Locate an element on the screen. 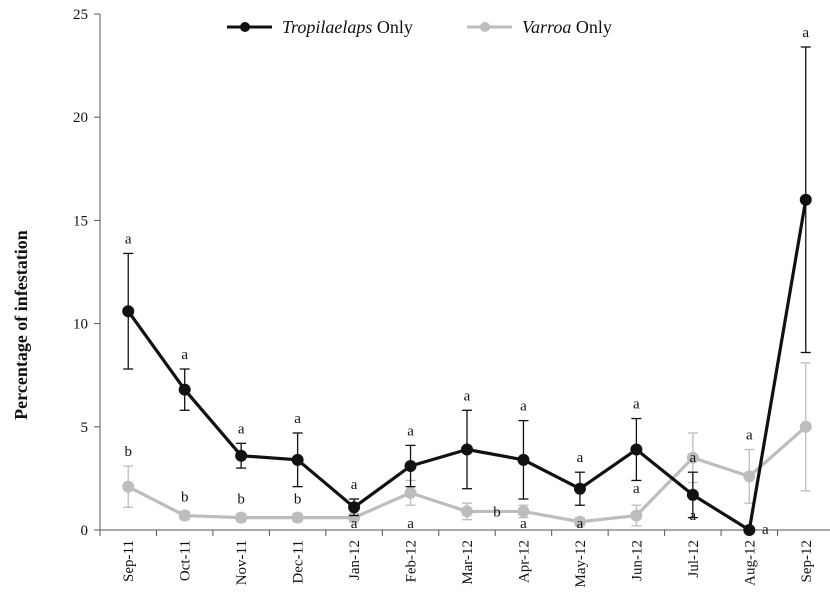 The width and height of the screenshot is (830, 599). y-axis-title: Percentage of infestation is located at coordinates (21, 325).